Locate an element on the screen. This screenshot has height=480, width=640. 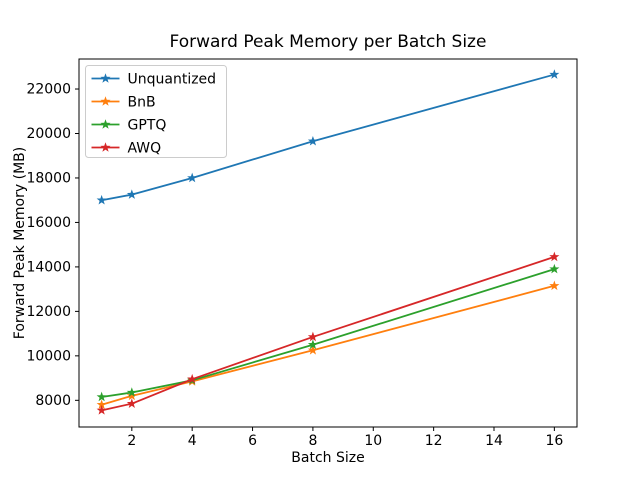
x-tick-label: 2 is located at coordinates (131, 441).